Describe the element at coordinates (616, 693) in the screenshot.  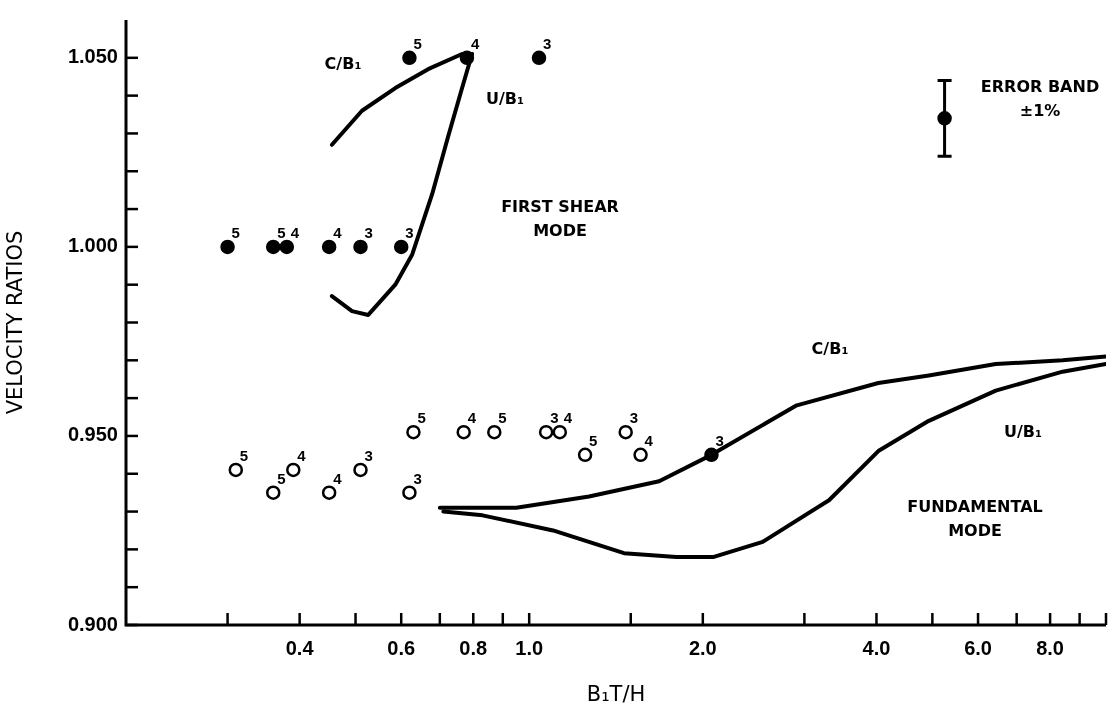
I see `x-axis-title: B₁T/H` at that location.